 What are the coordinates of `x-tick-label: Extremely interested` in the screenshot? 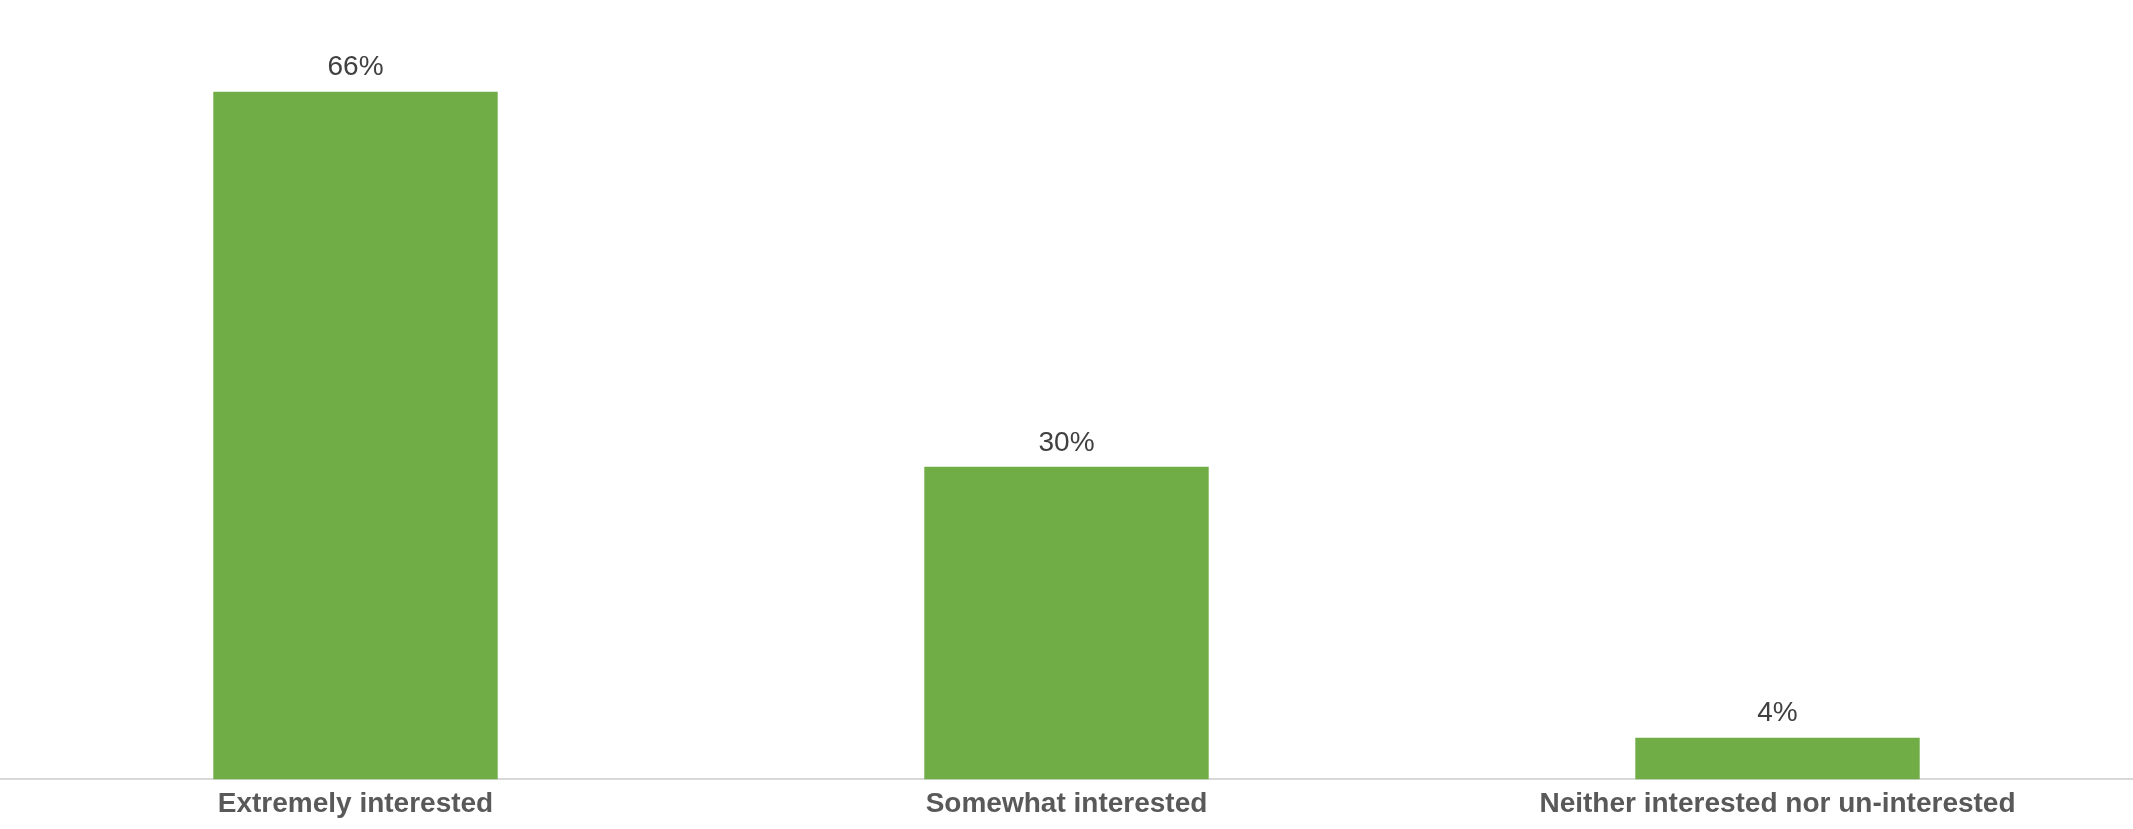 It's located at (355, 802).